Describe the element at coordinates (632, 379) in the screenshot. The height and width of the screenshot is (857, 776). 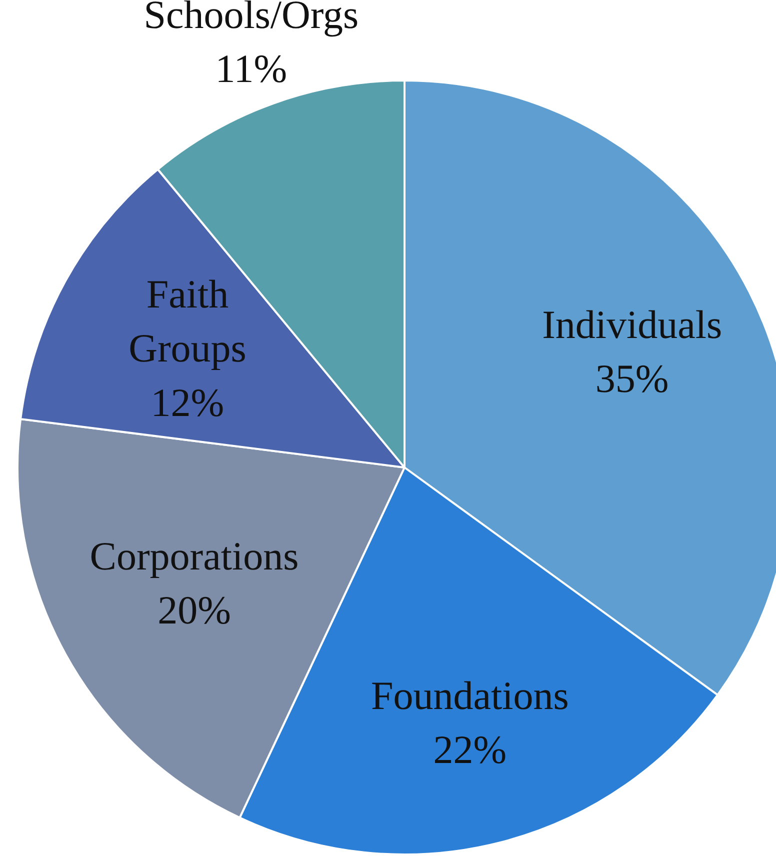
I see `data-label: 35%` at that location.